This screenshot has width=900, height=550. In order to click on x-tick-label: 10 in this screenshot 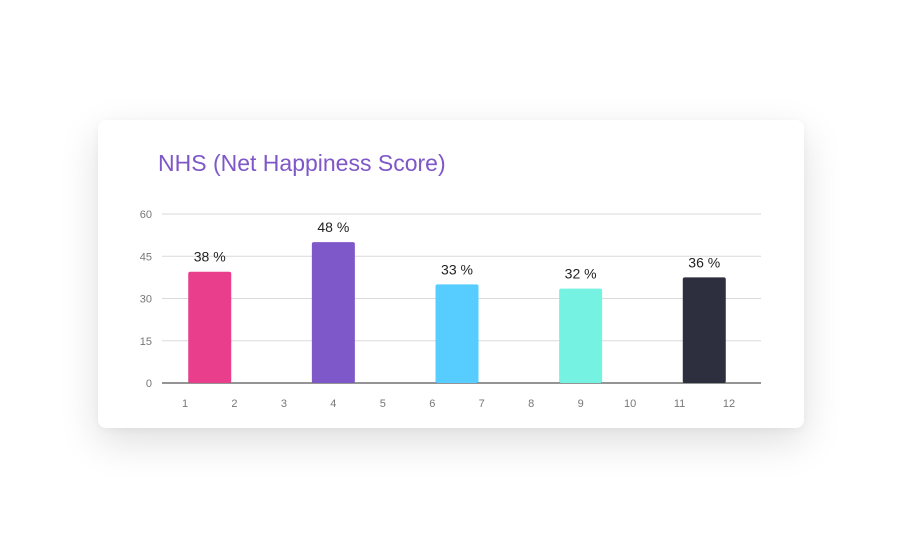, I will do `click(630, 404)`.